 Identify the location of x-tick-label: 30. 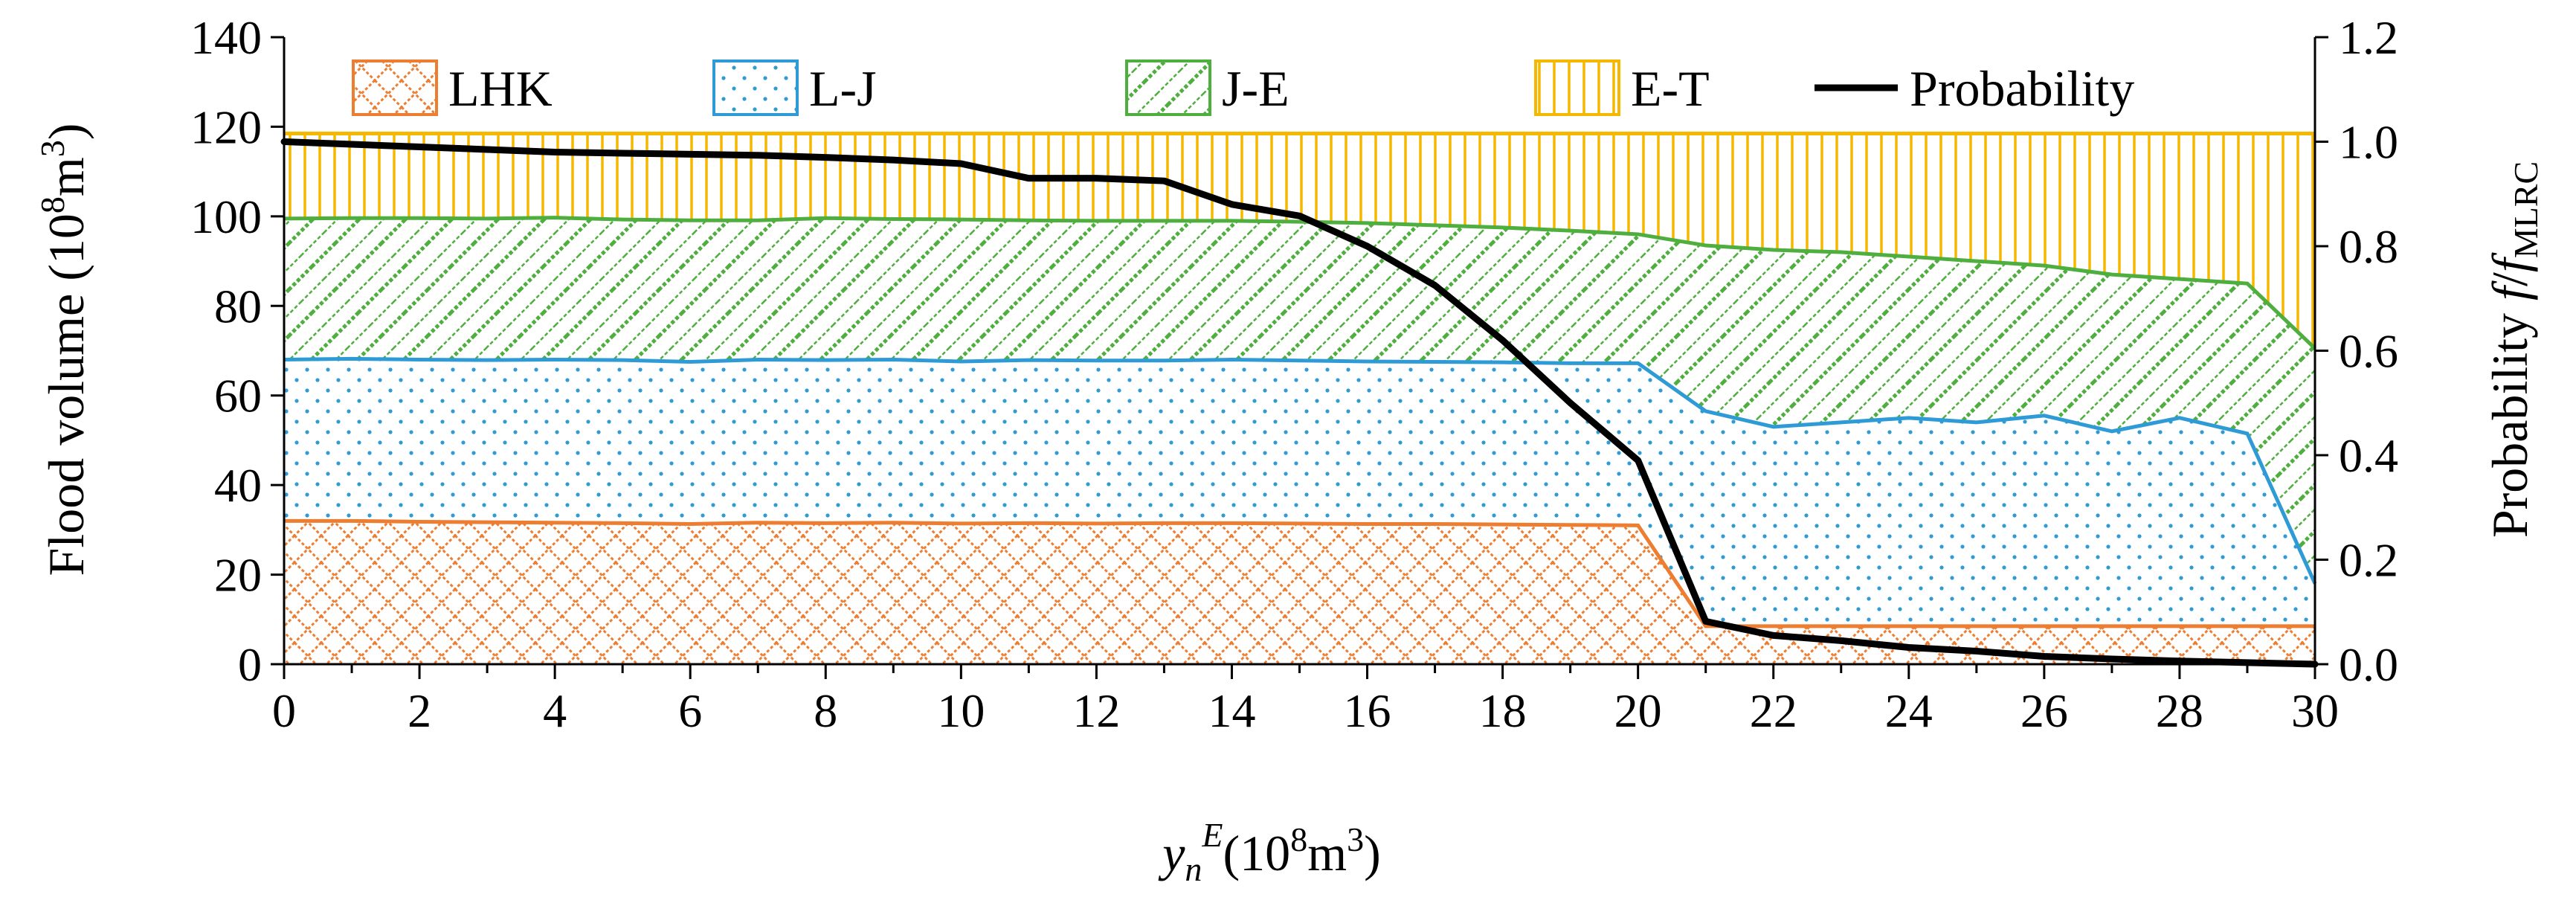
(2315, 710).